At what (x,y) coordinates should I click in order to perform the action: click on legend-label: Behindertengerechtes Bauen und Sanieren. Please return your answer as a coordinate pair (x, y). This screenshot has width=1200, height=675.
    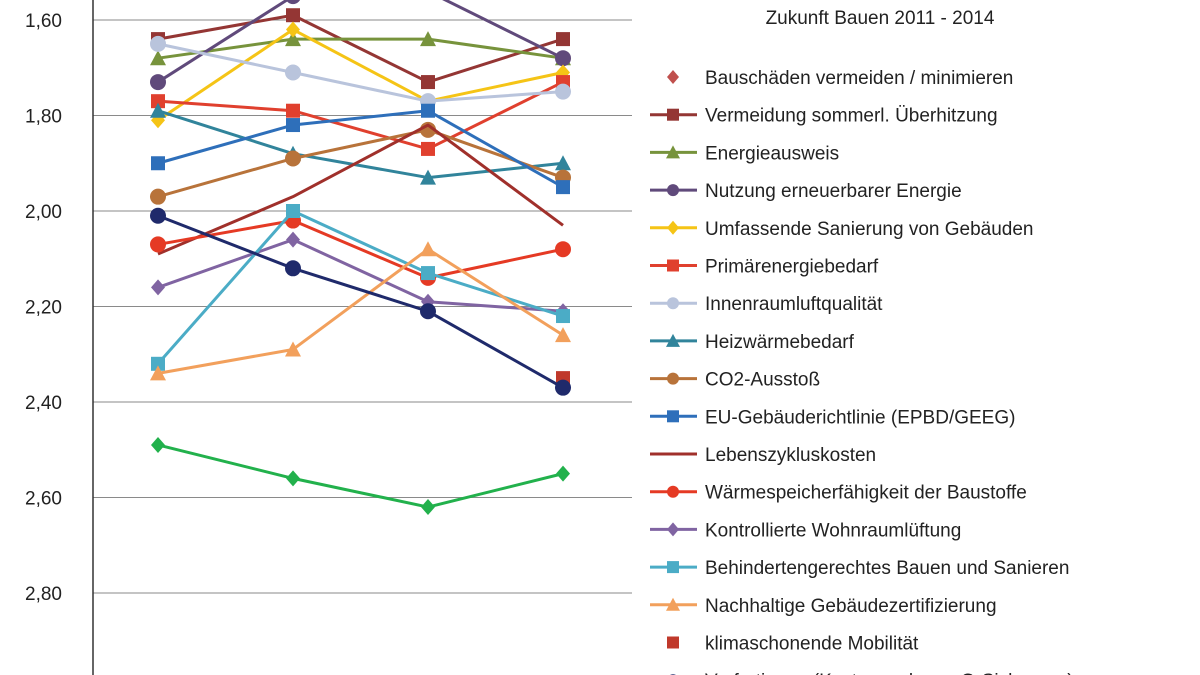
    Looking at the image, I should click on (887, 568).